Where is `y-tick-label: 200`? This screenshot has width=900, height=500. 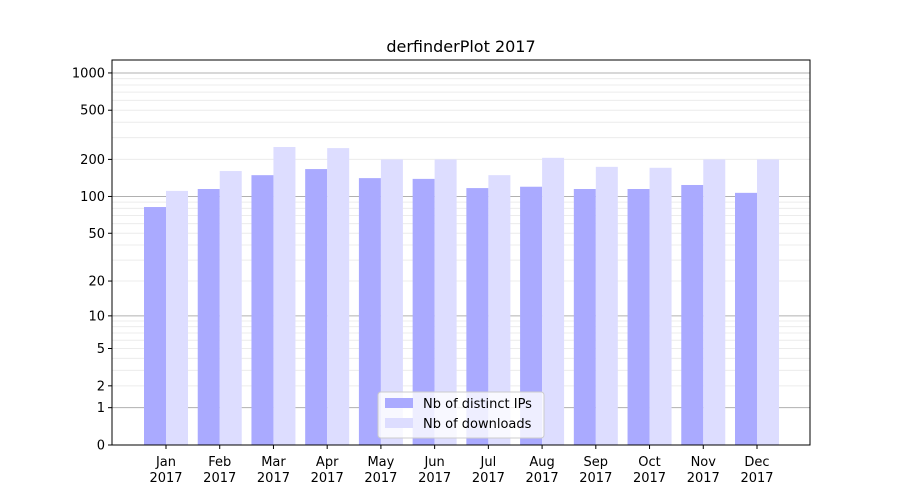
y-tick-label: 200 is located at coordinates (92, 160).